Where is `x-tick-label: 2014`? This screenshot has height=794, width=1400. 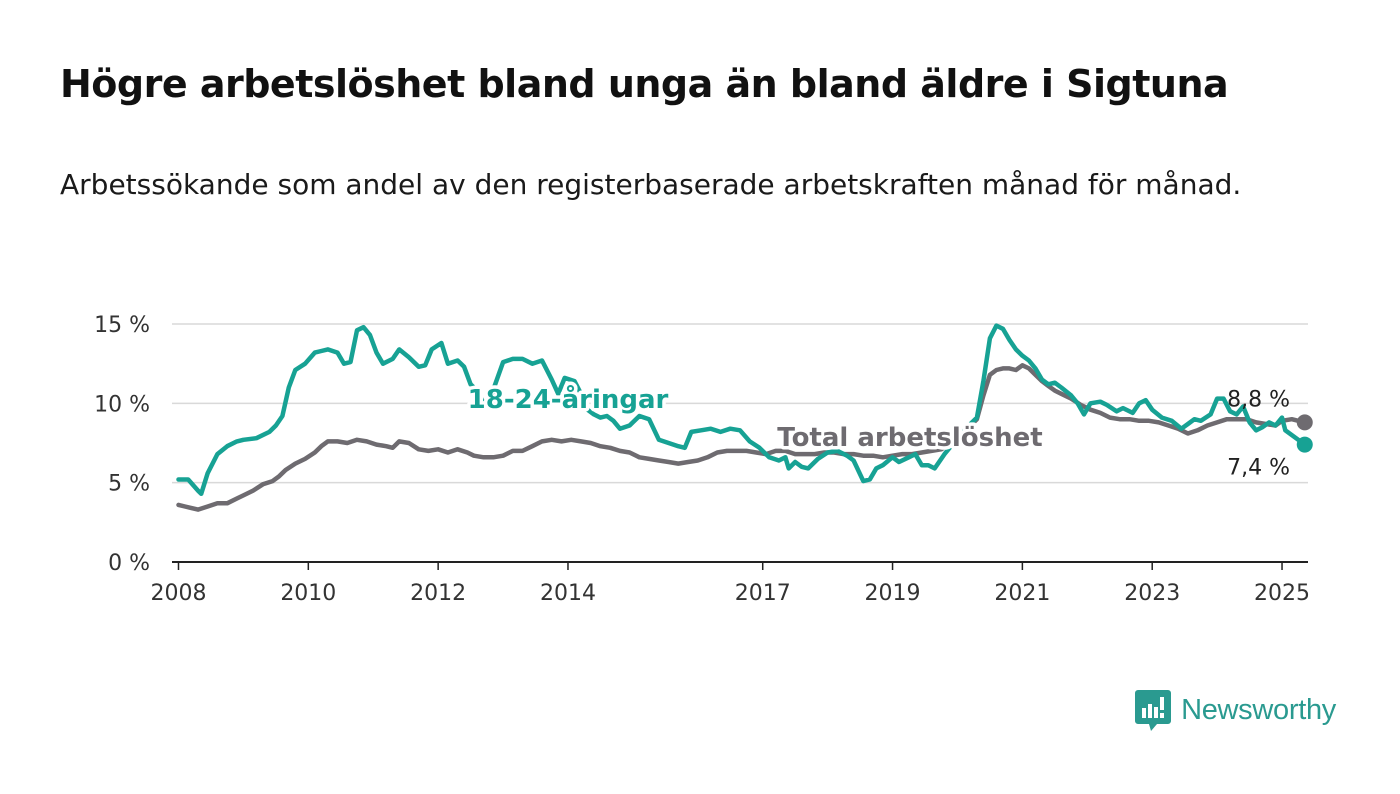 x-tick-label: 2014 is located at coordinates (568, 593).